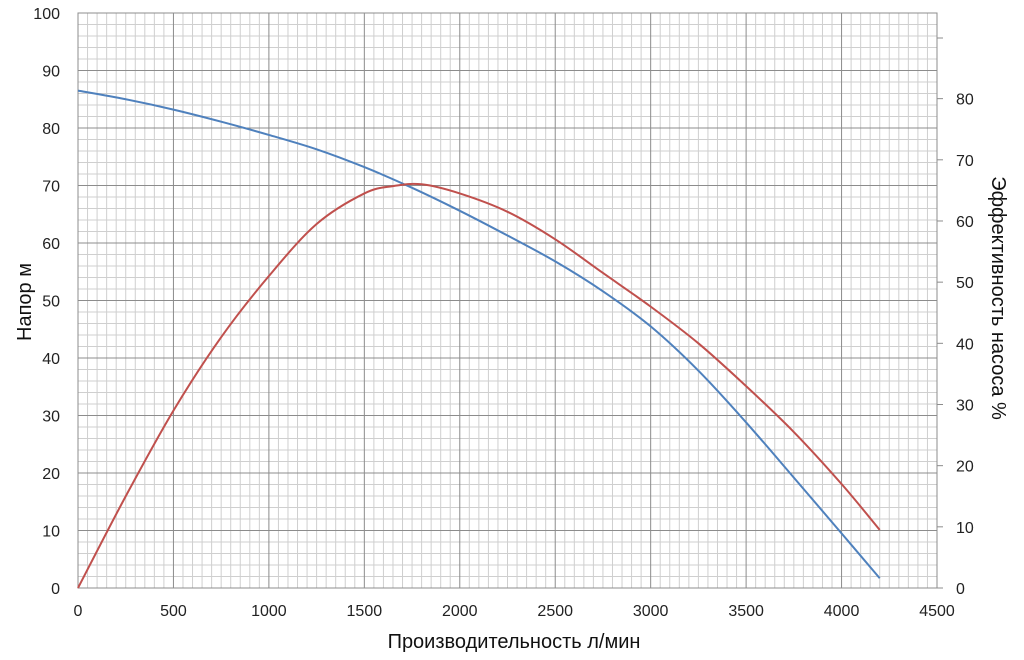 The image size is (1024, 660). Describe the element at coordinates (955, 317) in the screenshot. I see `y2-tick-labels: 0 10 20 30 40 50 60 70 80` at that location.